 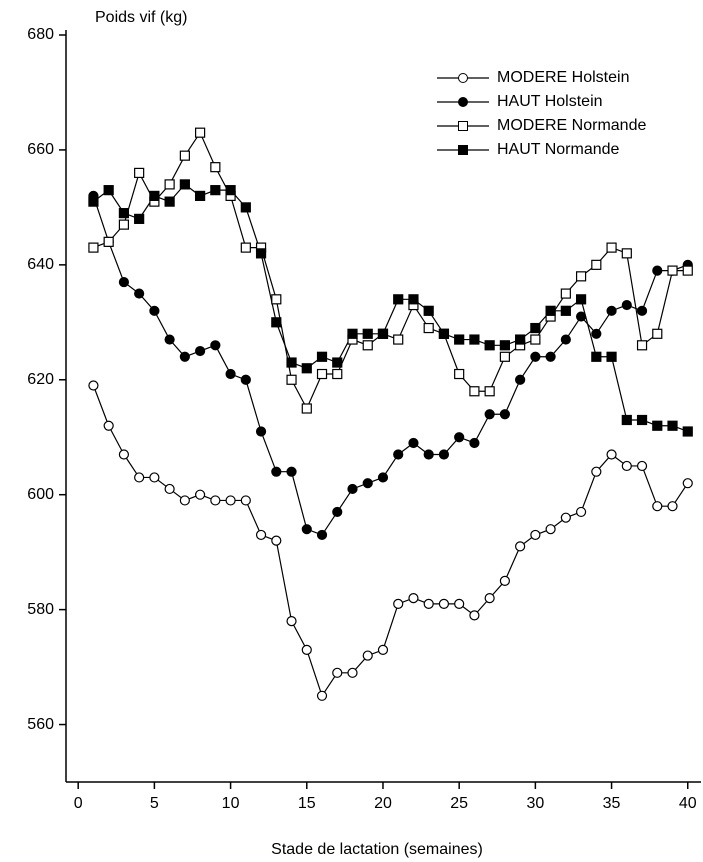 I want to click on x-tick-label: 20, so click(x=383, y=803).